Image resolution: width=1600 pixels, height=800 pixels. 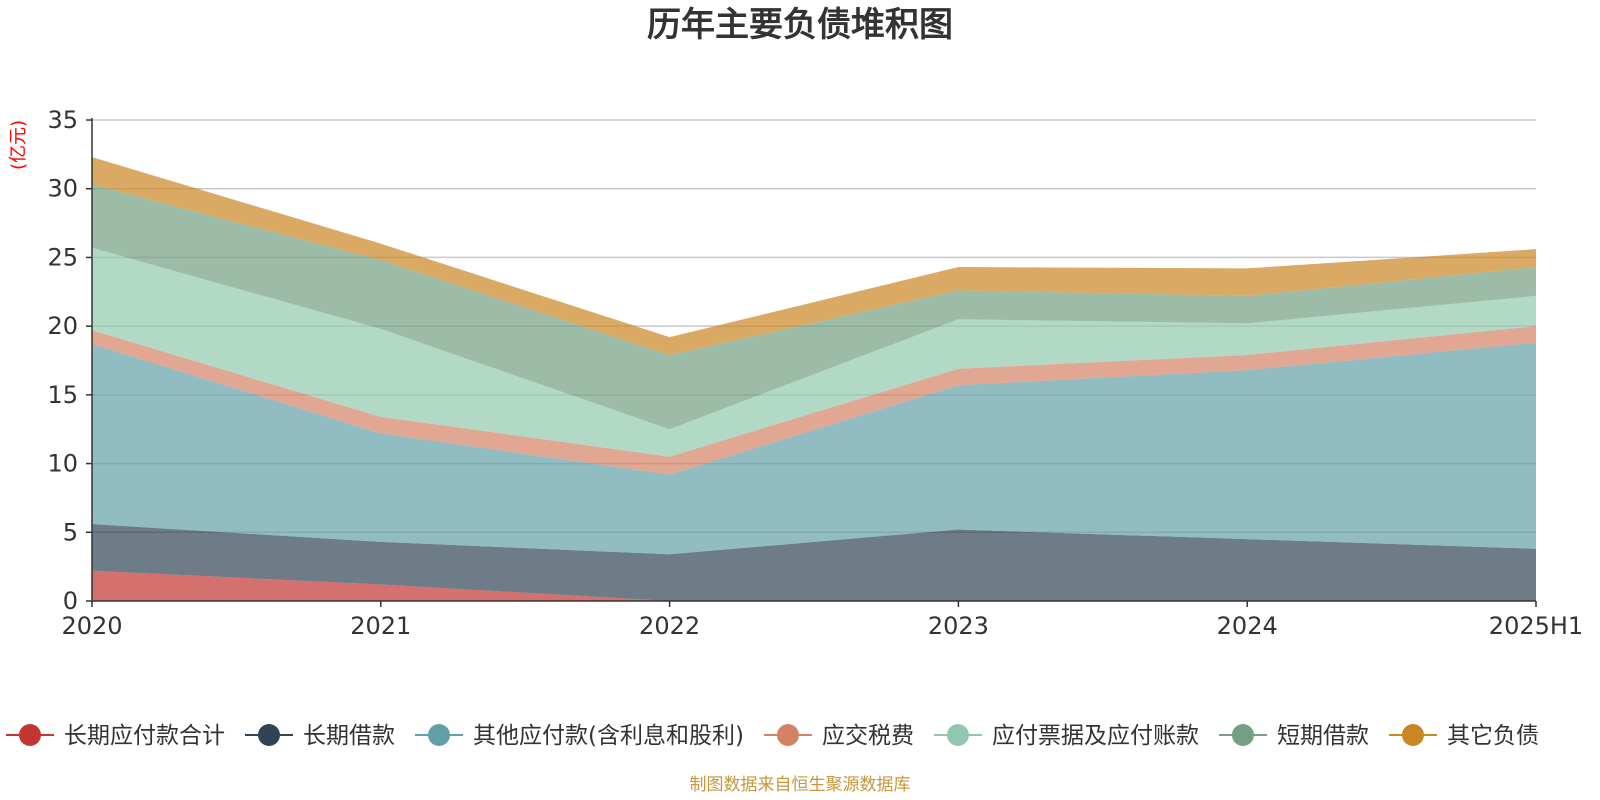 What do you see at coordinates (1095, 736) in the screenshot?
I see `legend-label: 应付票据及应付账款` at bounding box center [1095, 736].